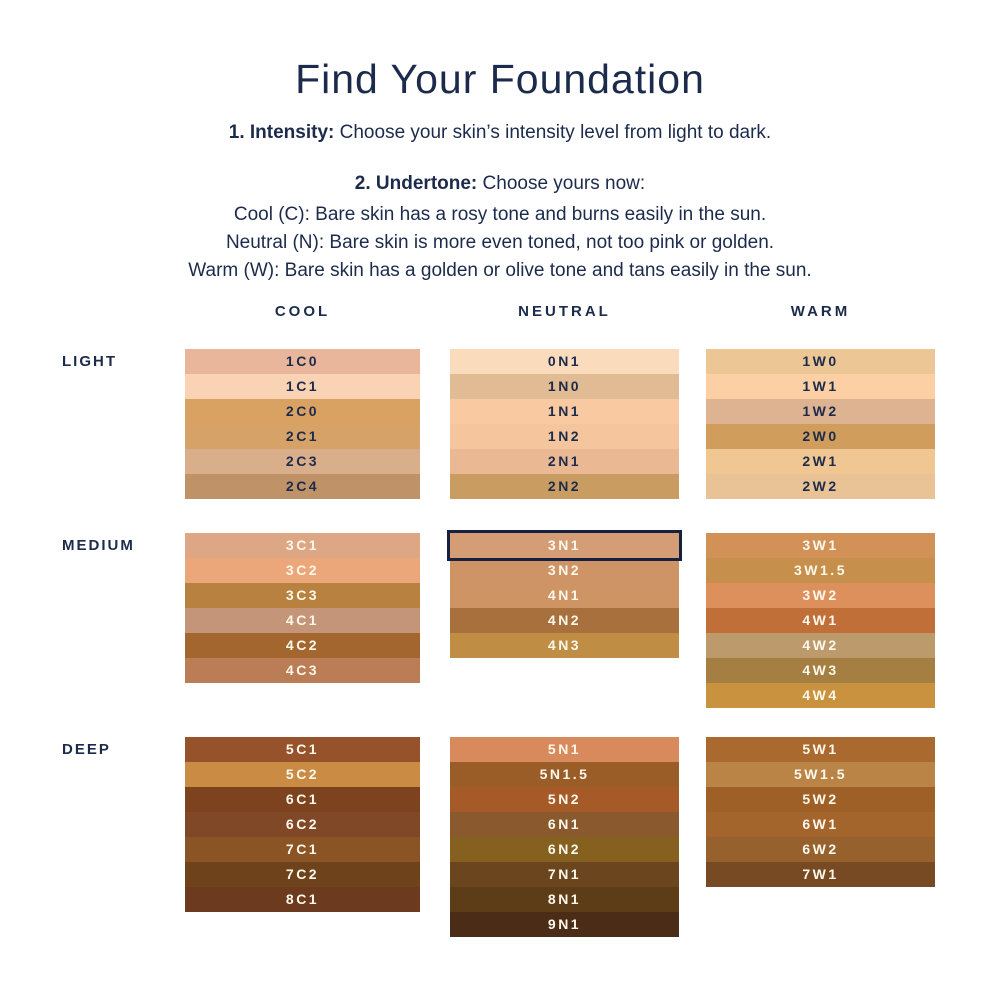  What do you see at coordinates (86, 749) in the screenshot?
I see `row-label-deep: DEEP` at bounding box center [86, 749].